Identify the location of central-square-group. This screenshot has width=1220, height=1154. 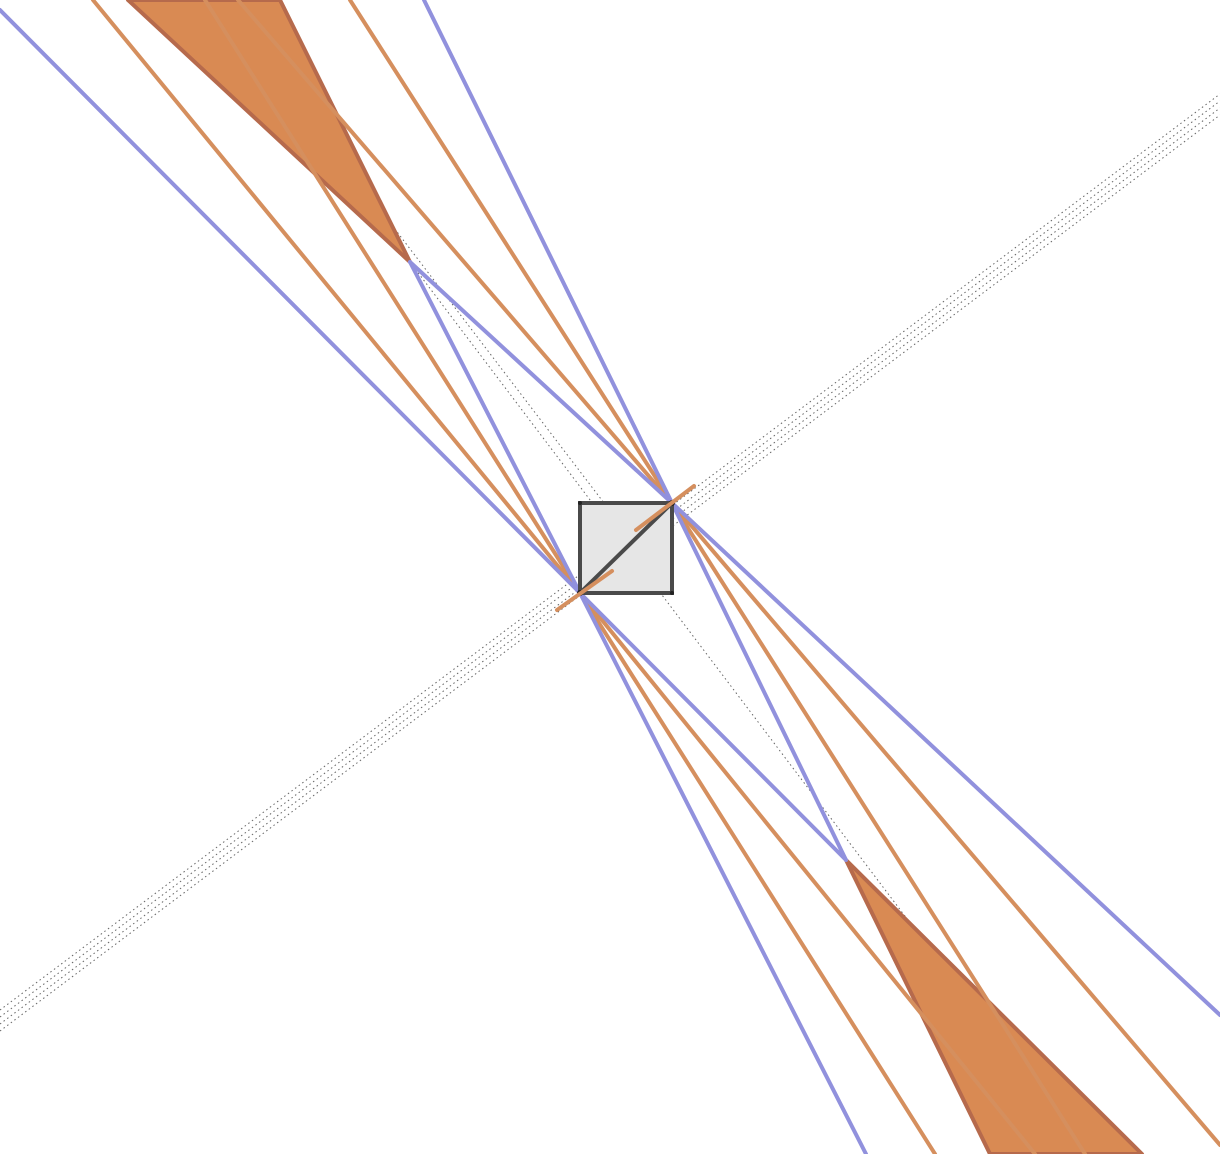
(626, 548).